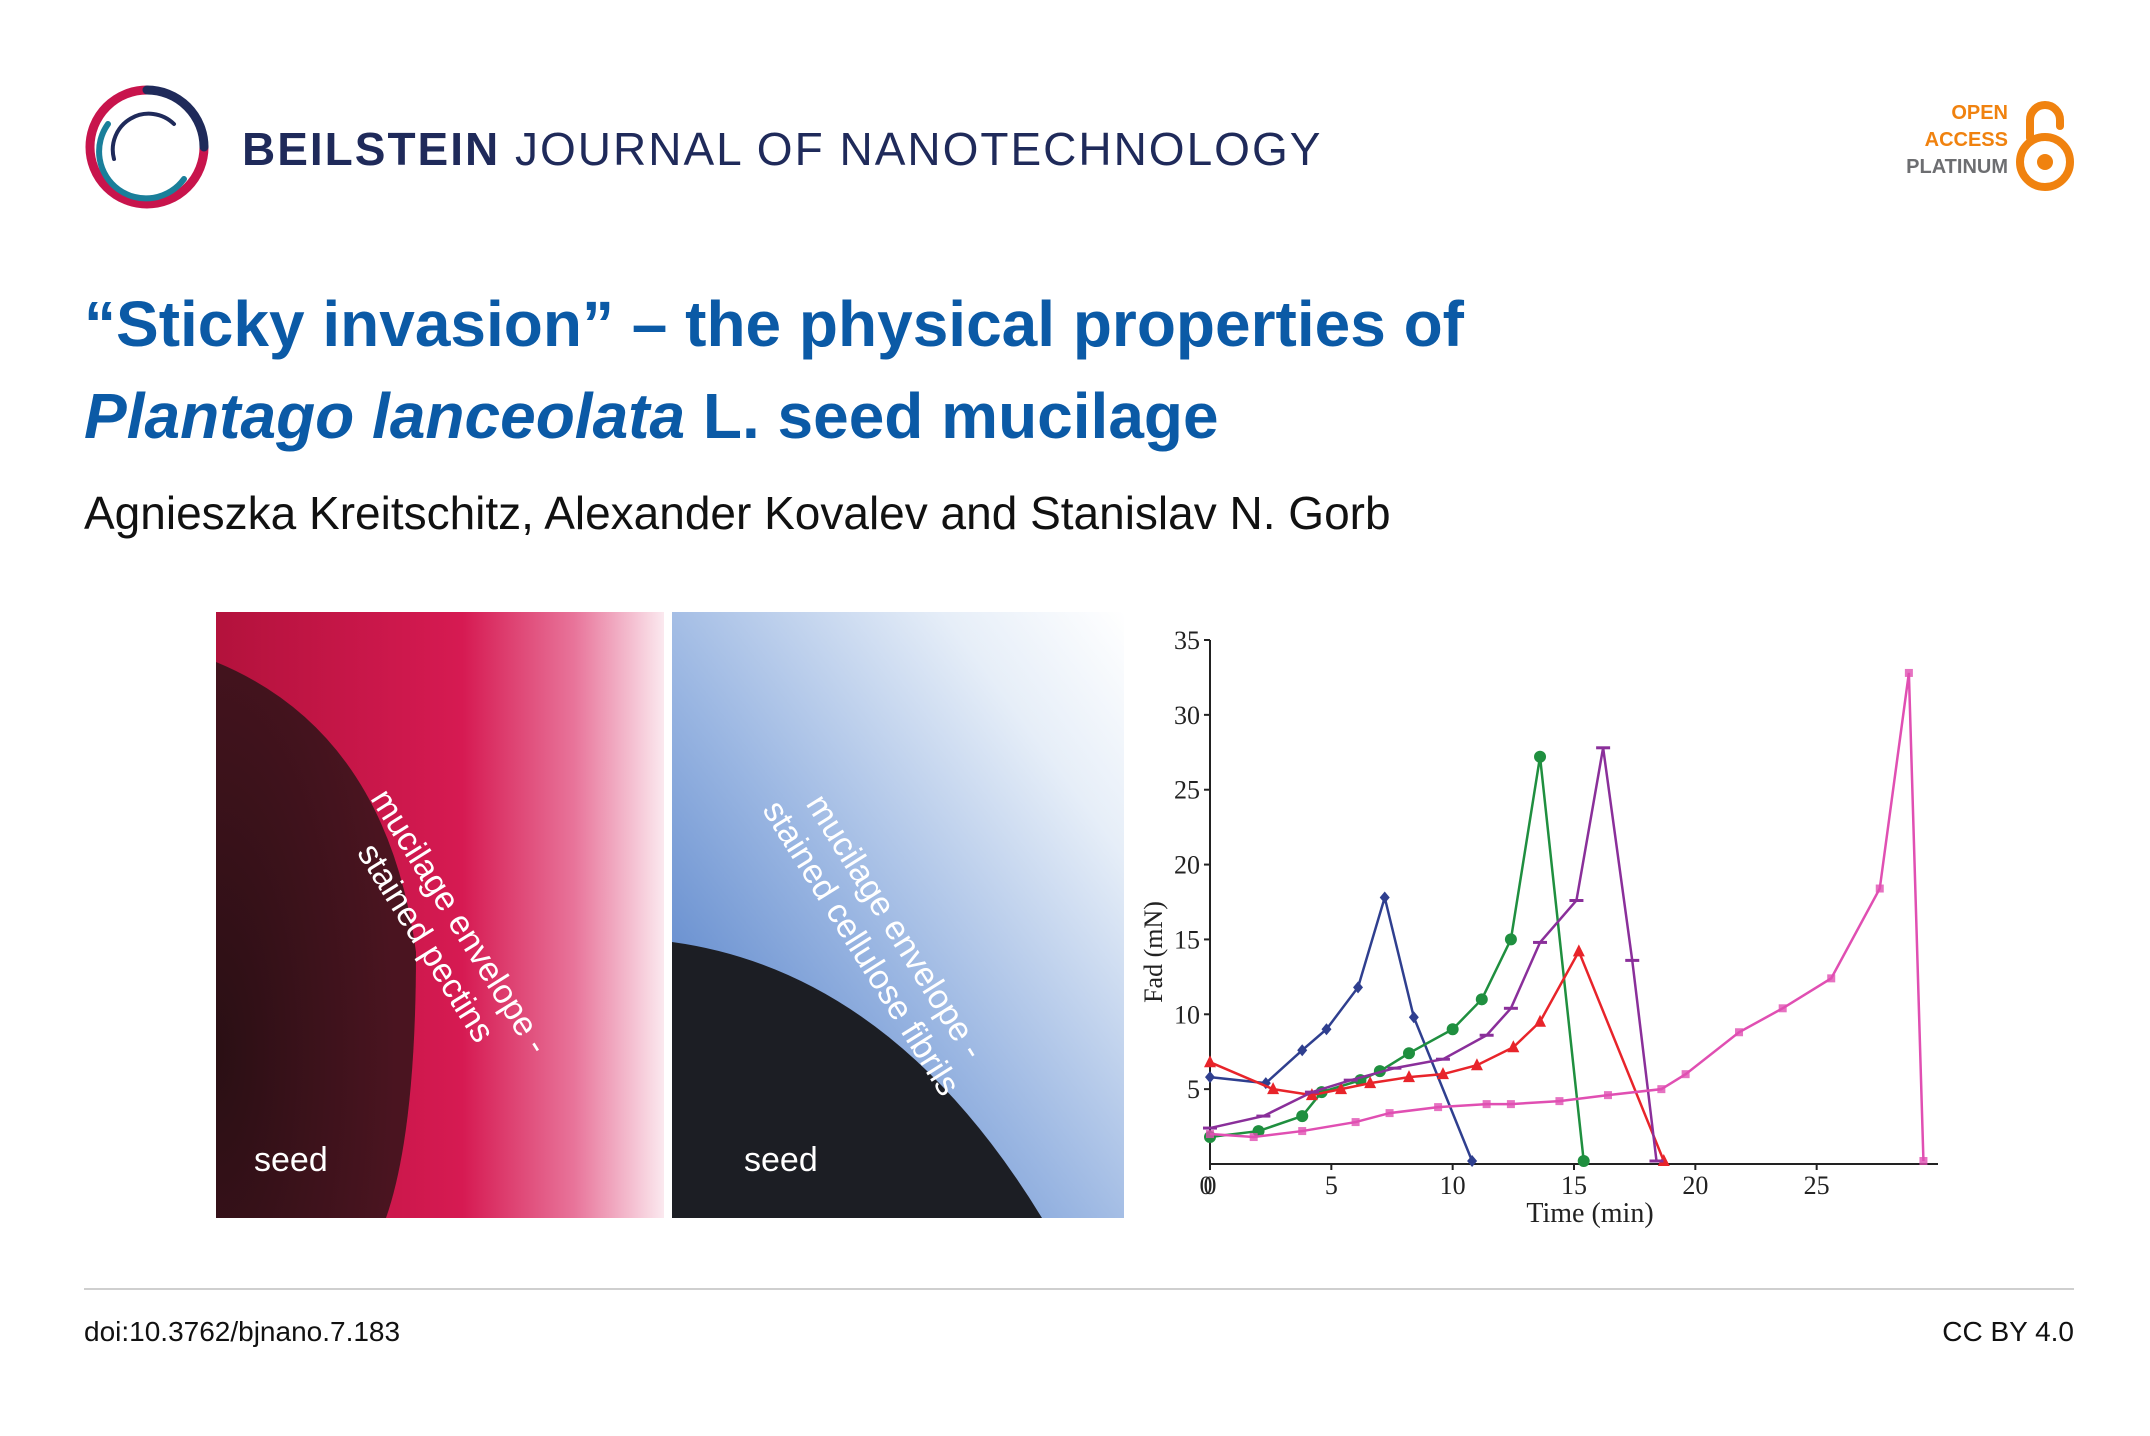 The width and height of the screenshot is (2150, 1436). What do you see at coordinates (2045, 146) in the screenshot?
I see `open-access-lock-icon` at bounding box center [2045, 146].